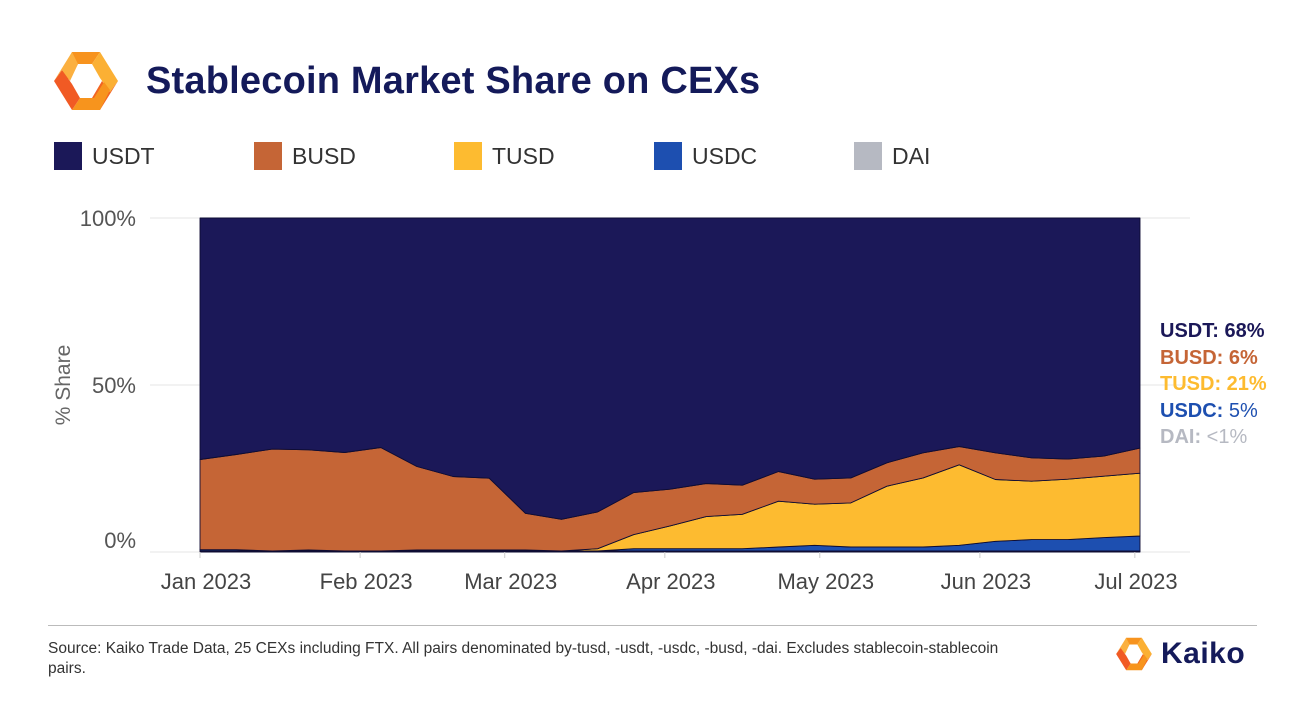 The height and width of the screenshot is (704, 1304). I want to click on x-tick-label: May 2023, so click(825, 581).